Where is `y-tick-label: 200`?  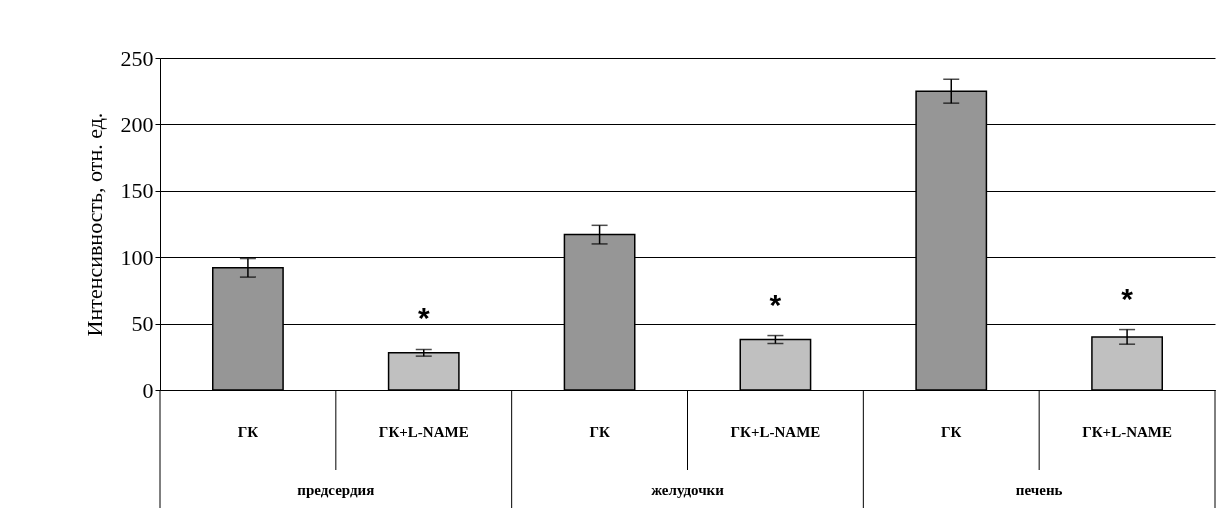
y-tick-label: 200 is located at coordinates (137, 124).